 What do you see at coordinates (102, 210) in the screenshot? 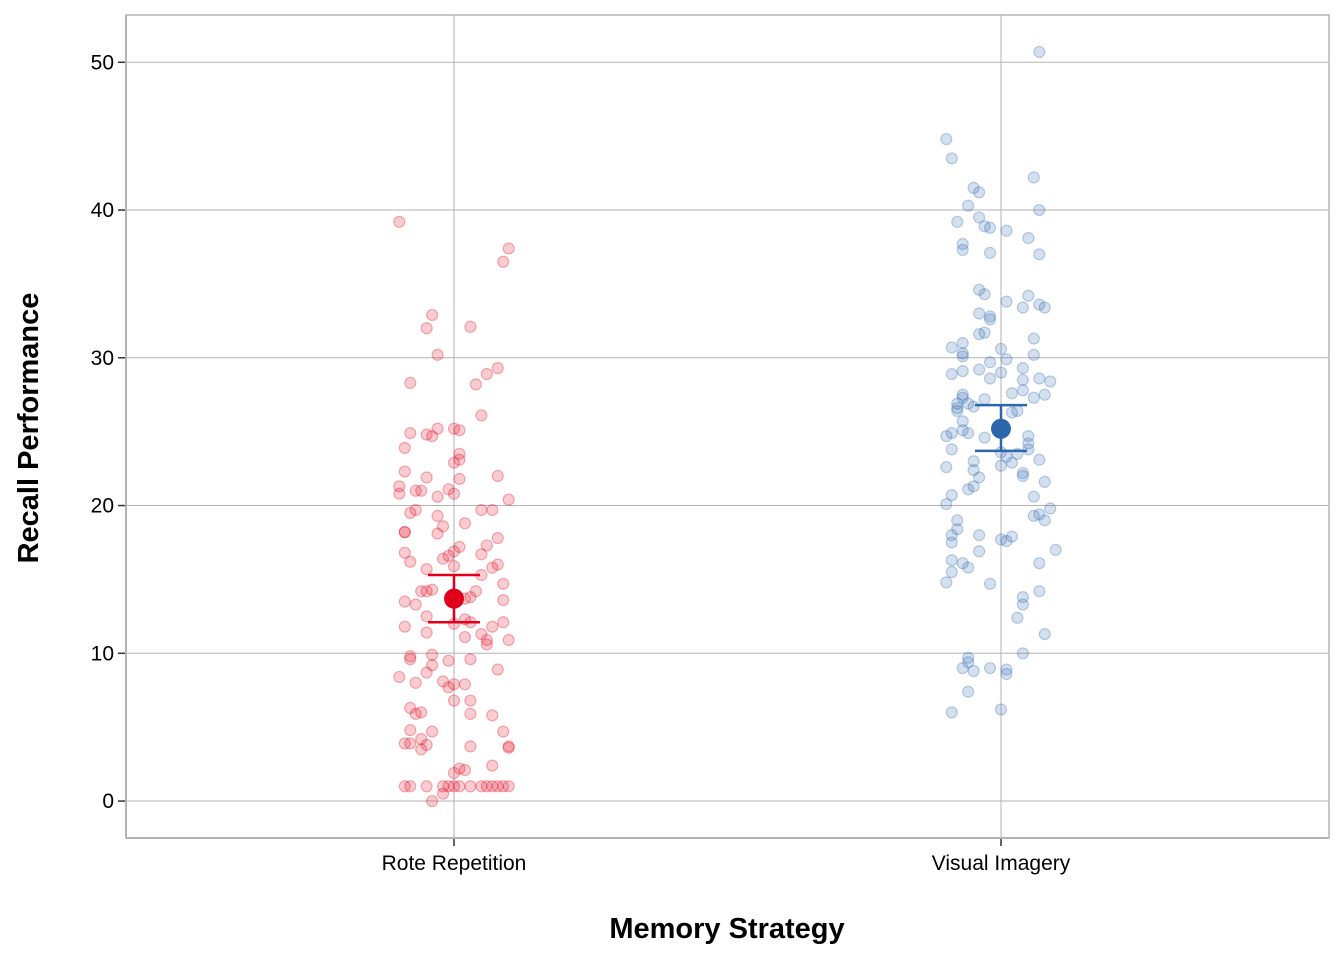
I see `y-tick-label: 40` at bounding box center [102, 210].